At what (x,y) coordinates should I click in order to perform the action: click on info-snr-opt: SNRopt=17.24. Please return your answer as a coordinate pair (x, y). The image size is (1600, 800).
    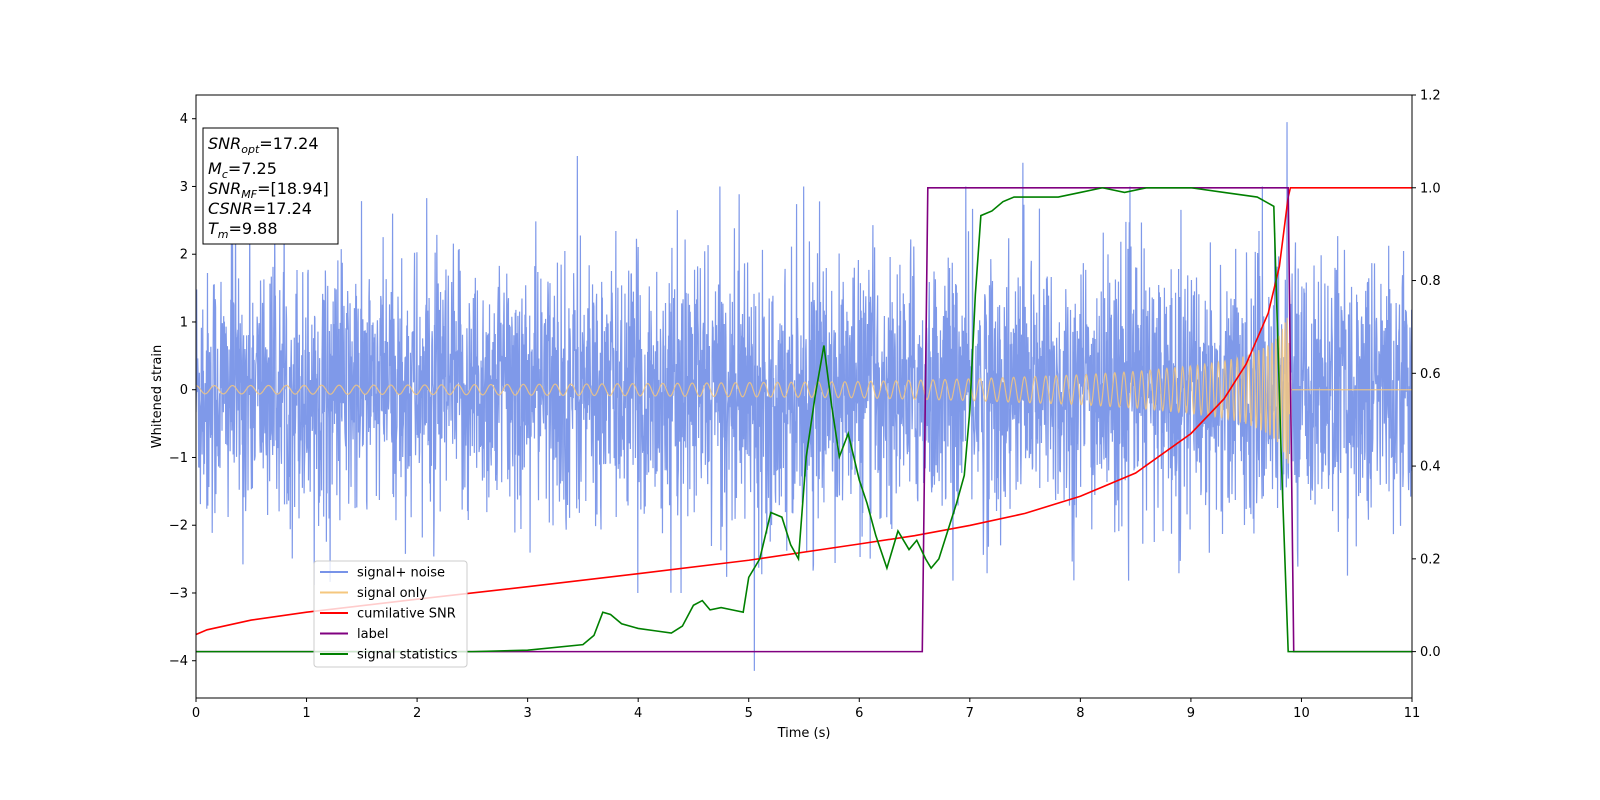
    Looking at the image, I should click on (263, 145).